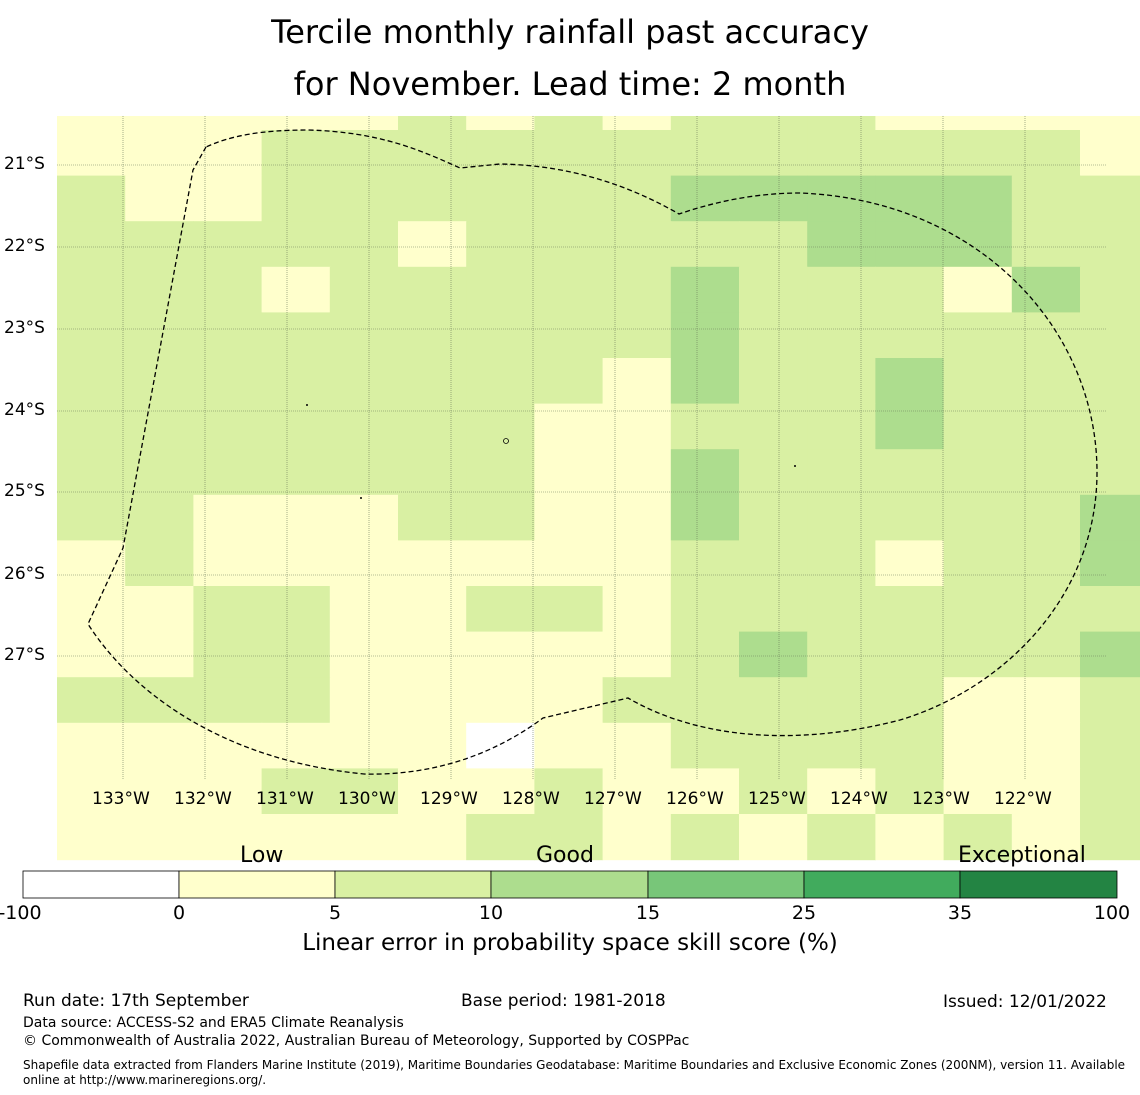 Image resolution: width=1140 pixels, height=1095 pixels. What do you see at coordinates (570, 32) in the screenshot?
I see `title-line-1: Tercile monthly rainfall past accuracy` at bounding box center [570, 32].